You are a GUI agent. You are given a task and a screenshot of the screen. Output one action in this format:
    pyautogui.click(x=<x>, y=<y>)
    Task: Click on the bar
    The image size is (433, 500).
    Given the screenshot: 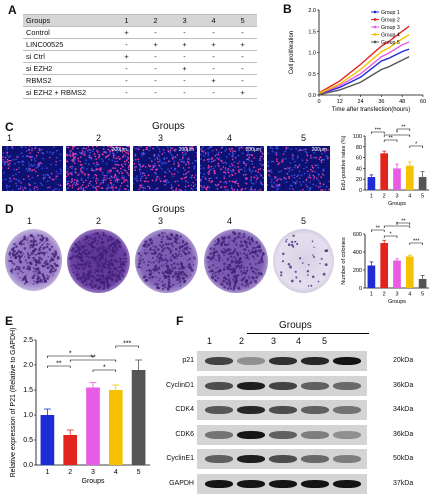 What is the action you would take?
    pyautogui.click(x=70, y=450)
    